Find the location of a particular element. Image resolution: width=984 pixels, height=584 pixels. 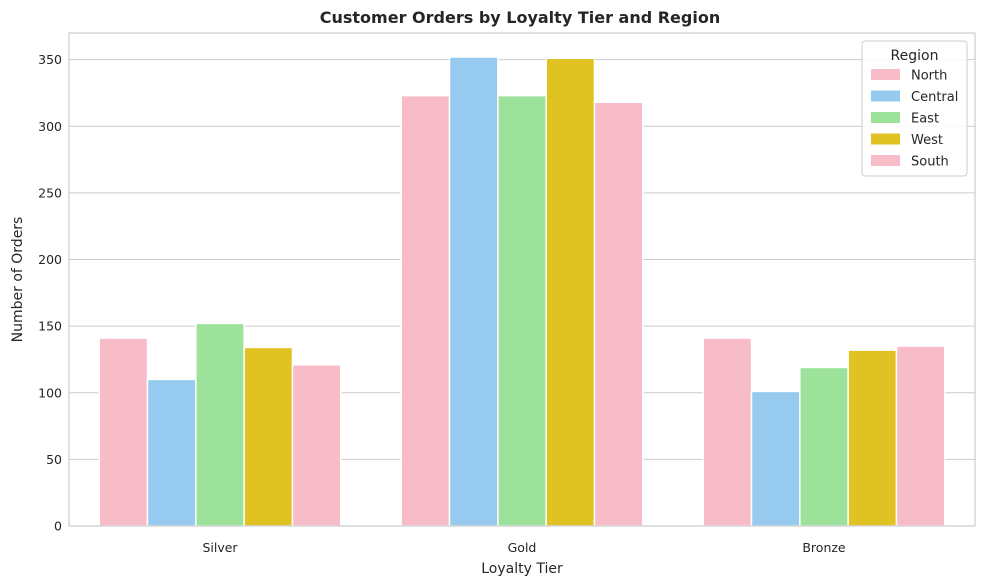

bar-bronze-west is located at coordinates (872, 438).